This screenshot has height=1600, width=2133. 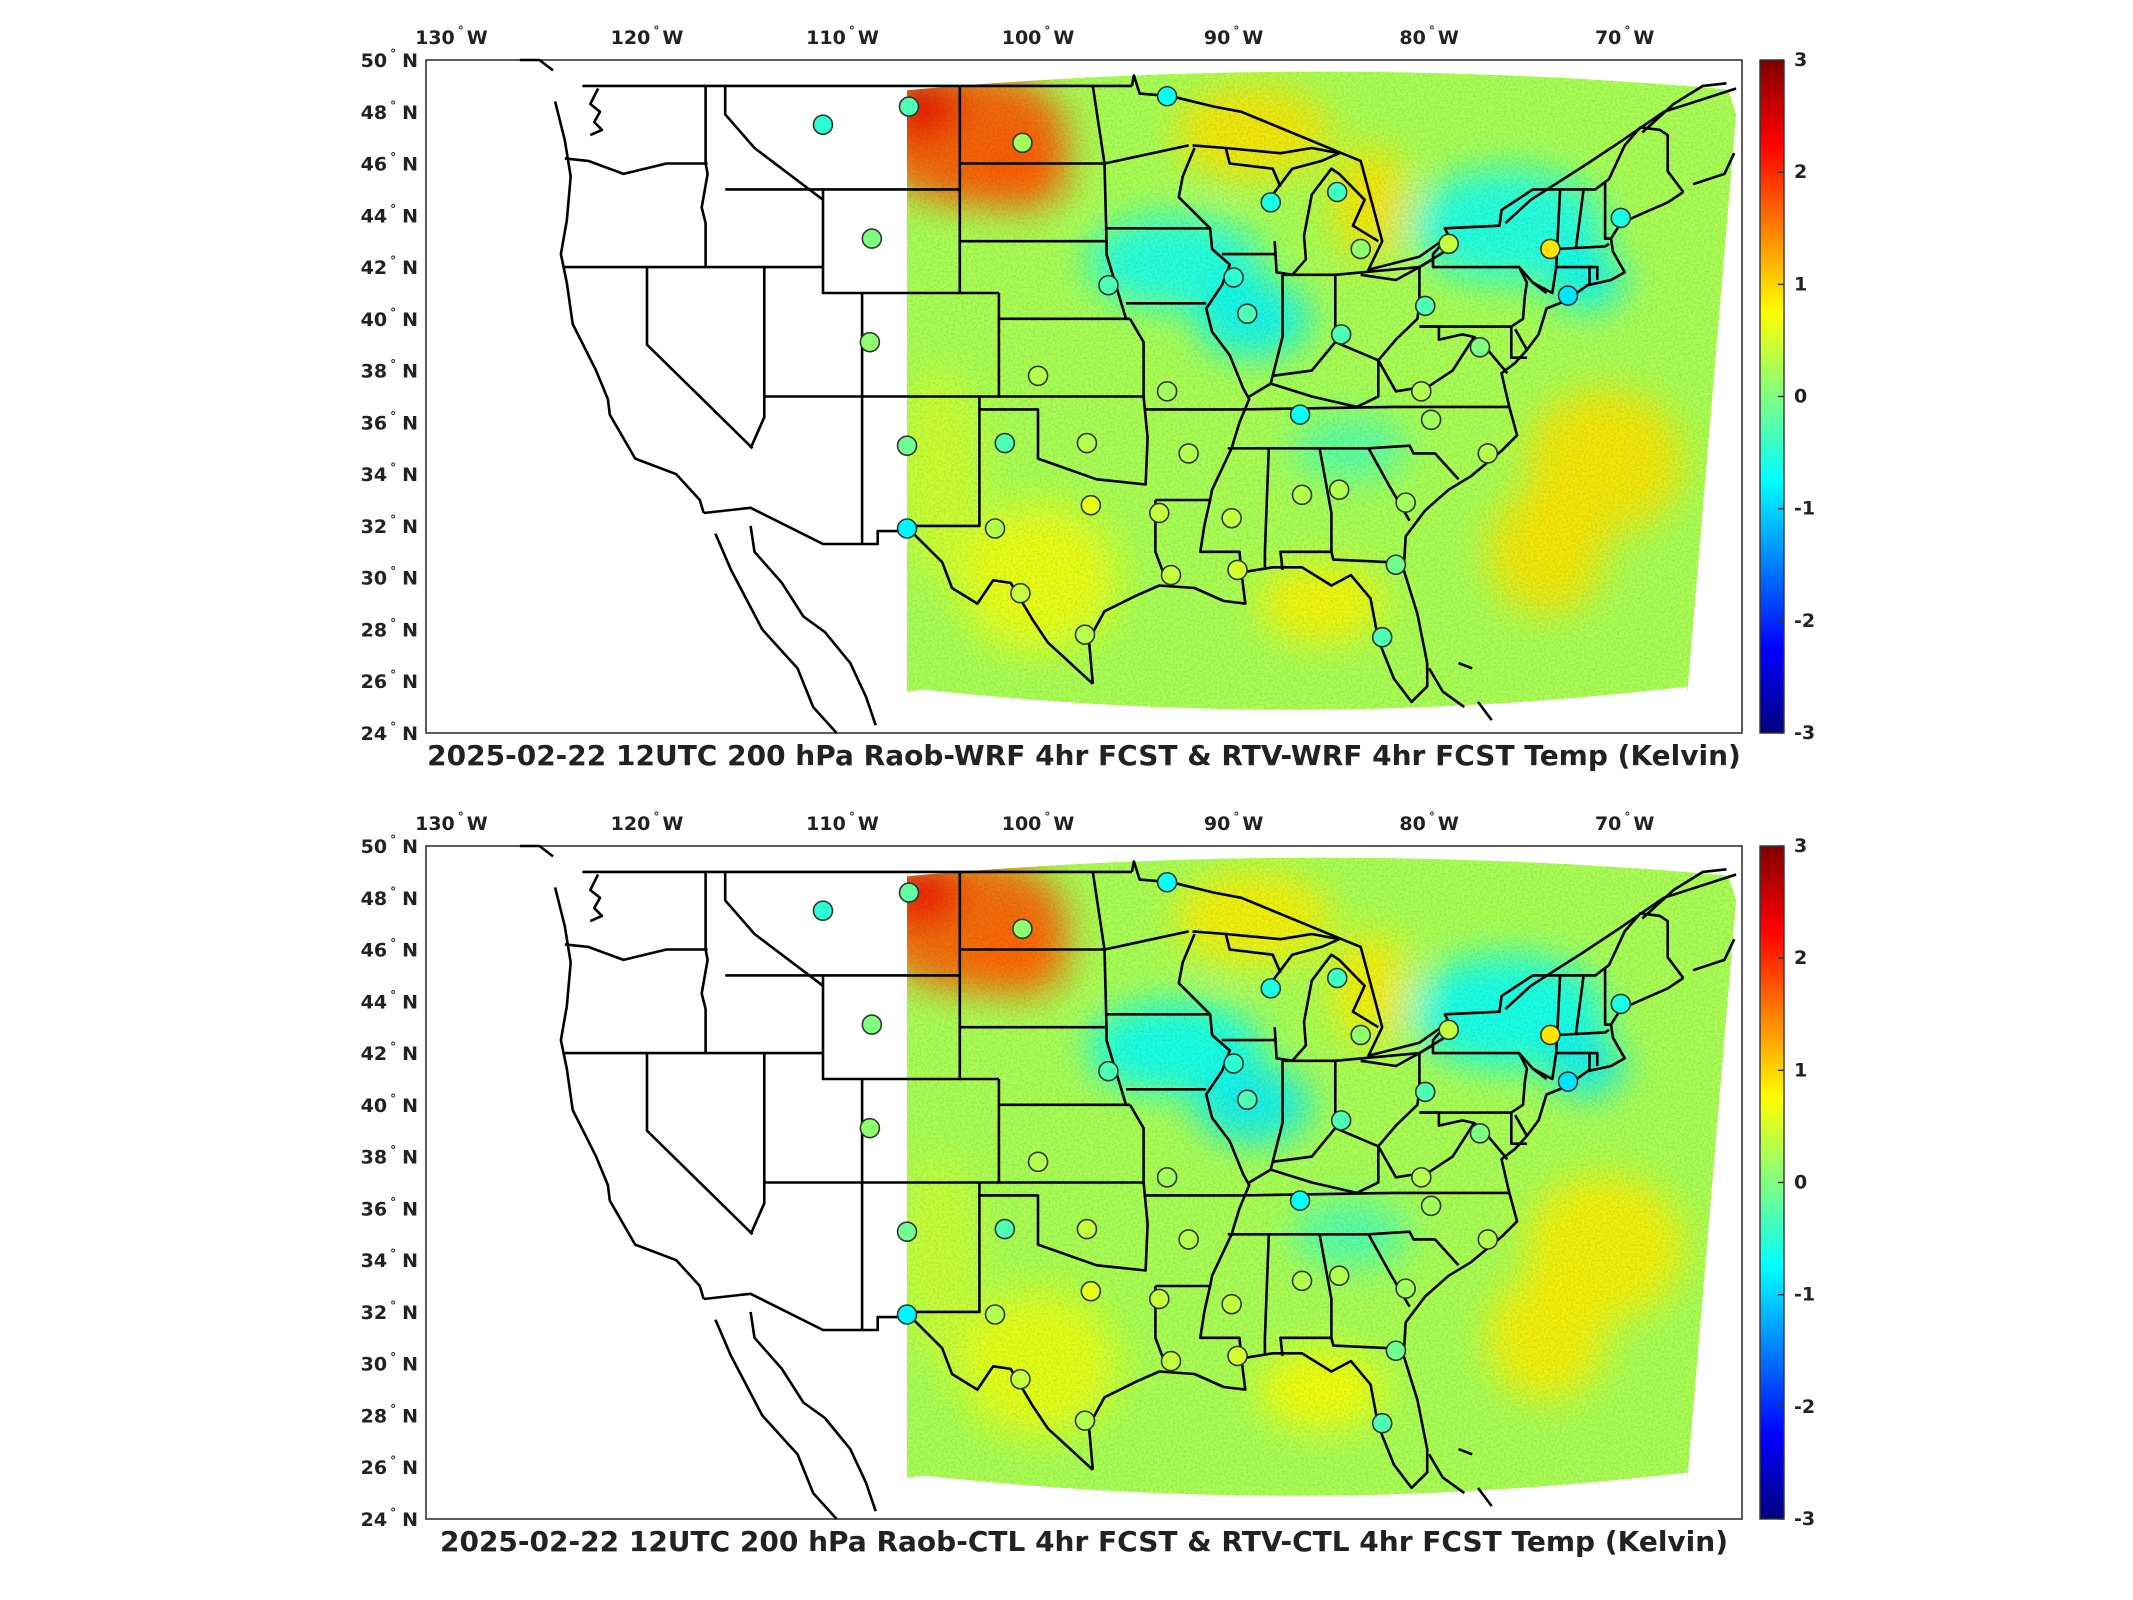 I want to click on colorbar-tick-label: -1, so click(x=1804, y=509).